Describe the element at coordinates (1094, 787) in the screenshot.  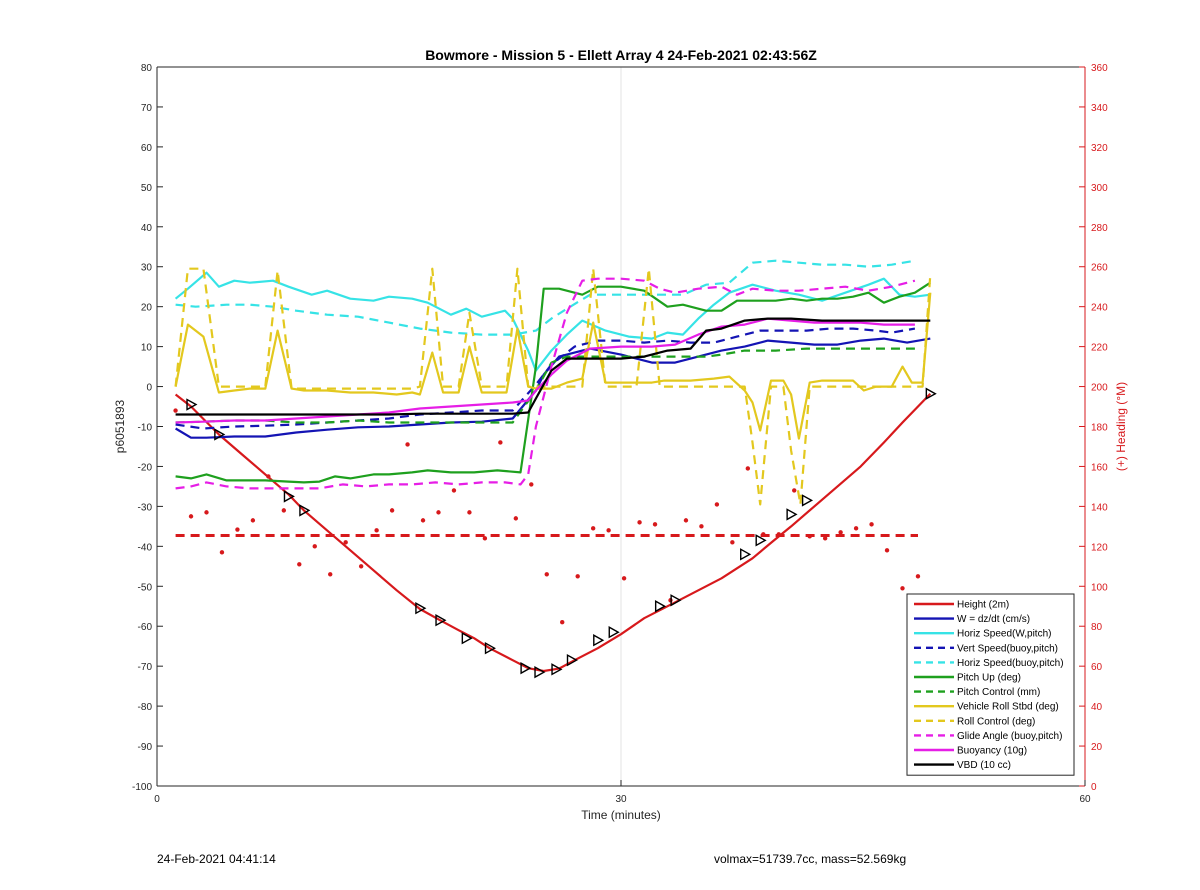
I see `y-right-tick-label: 0` at that location.